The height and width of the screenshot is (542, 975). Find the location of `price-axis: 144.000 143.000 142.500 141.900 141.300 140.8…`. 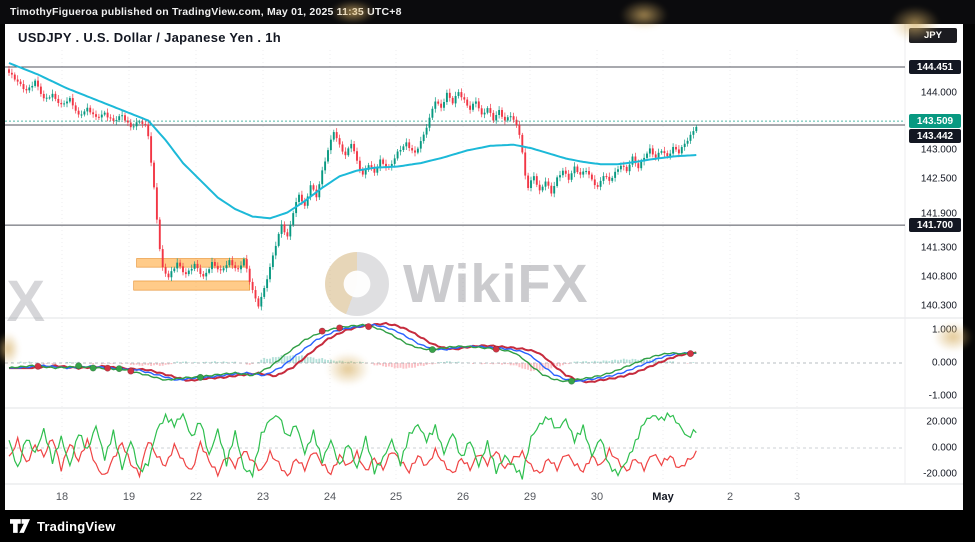

price-axis: 144.000 143.000 142.500 141.900 141.300 140.8… is located at coordinates (933, 254).